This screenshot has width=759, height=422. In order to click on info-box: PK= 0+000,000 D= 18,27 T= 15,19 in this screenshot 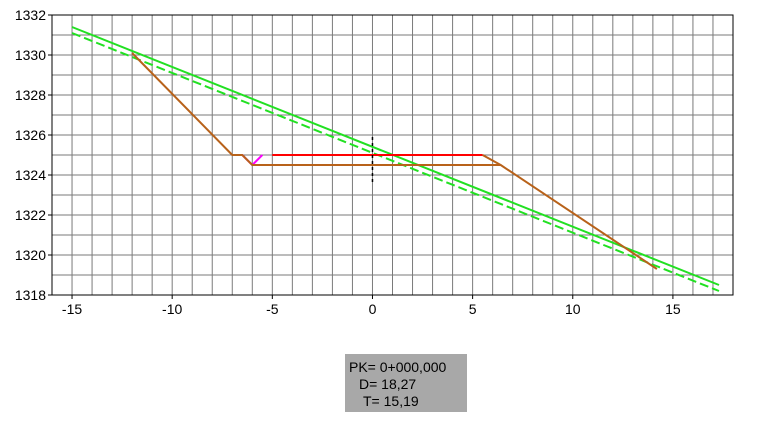, I will do `click(406, 383)`.